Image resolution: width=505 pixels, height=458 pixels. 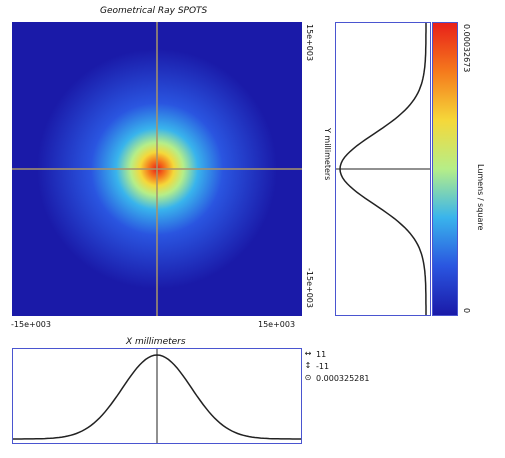 I want to click on x-profile-svg, so click(x=157, y=396).